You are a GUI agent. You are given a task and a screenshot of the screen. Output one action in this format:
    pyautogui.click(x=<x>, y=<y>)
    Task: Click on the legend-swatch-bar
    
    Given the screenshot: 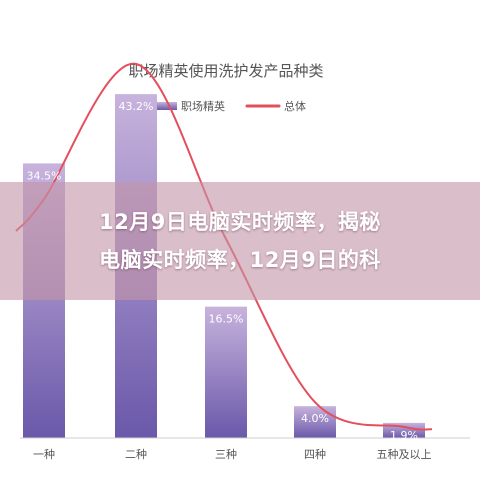 What is the action you would take?
    pyautogui.click(x=162, y=106)
    